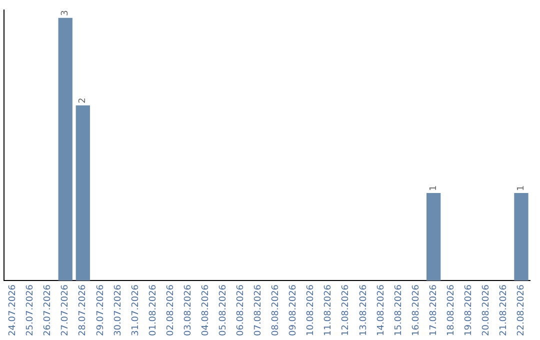 Image resolution: width=540 pixels, height=340 pixels. What do you see at coordinates (521, 310) in the screenshot?
I see `x-tick-label: 22.08.2026` at bounding box center [521, 310].